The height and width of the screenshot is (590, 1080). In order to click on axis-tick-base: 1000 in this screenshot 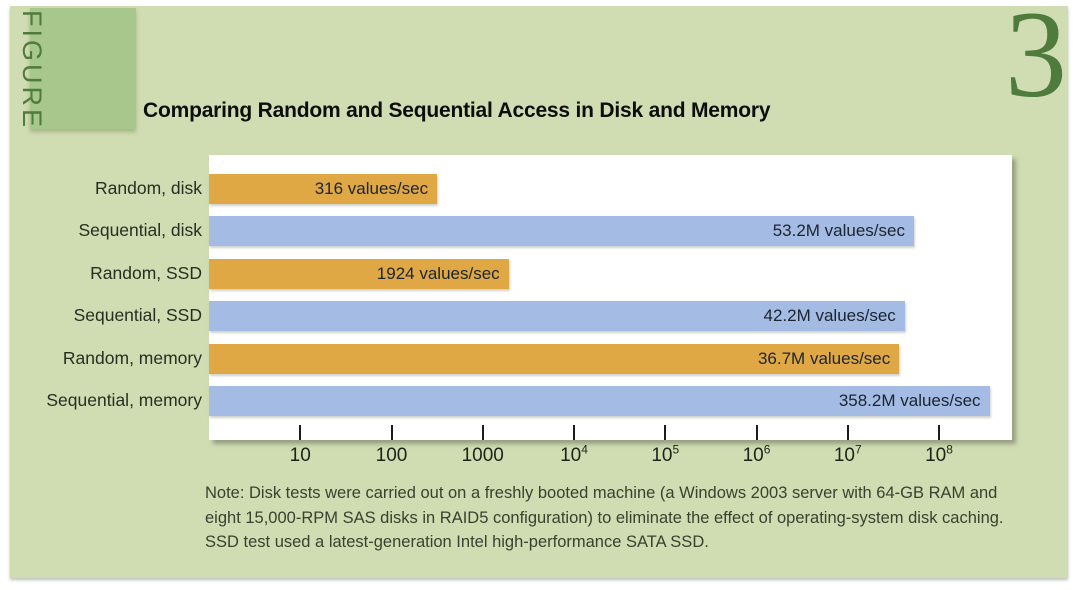, I will do `click(482, 455)`.